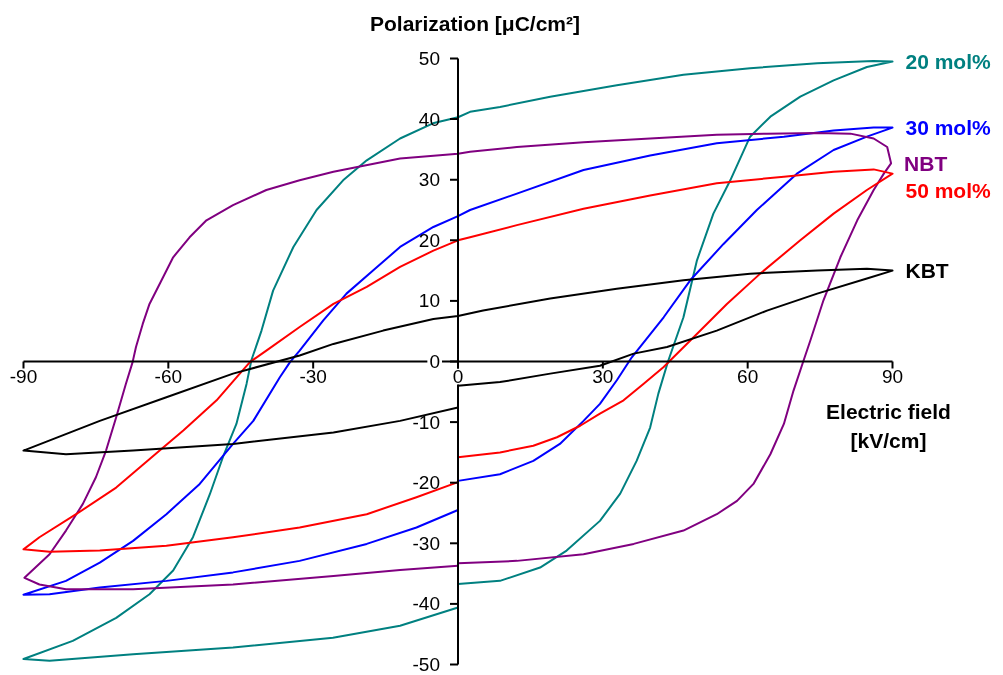 The image size is (1003, 675). Describe the element at coordinates (23, 376) in the screenshot. I see `x-tick-label: -90` at that location.